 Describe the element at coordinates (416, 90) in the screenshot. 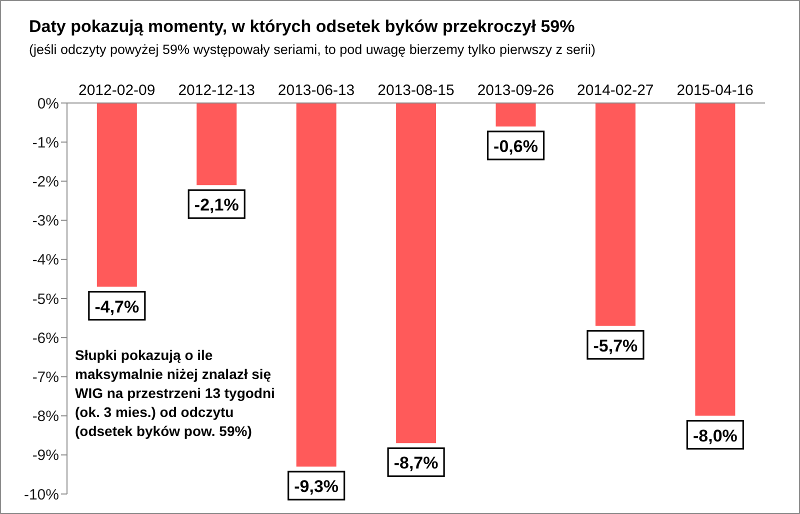

I see `x-tick-label: 2013-08-15` at that location.